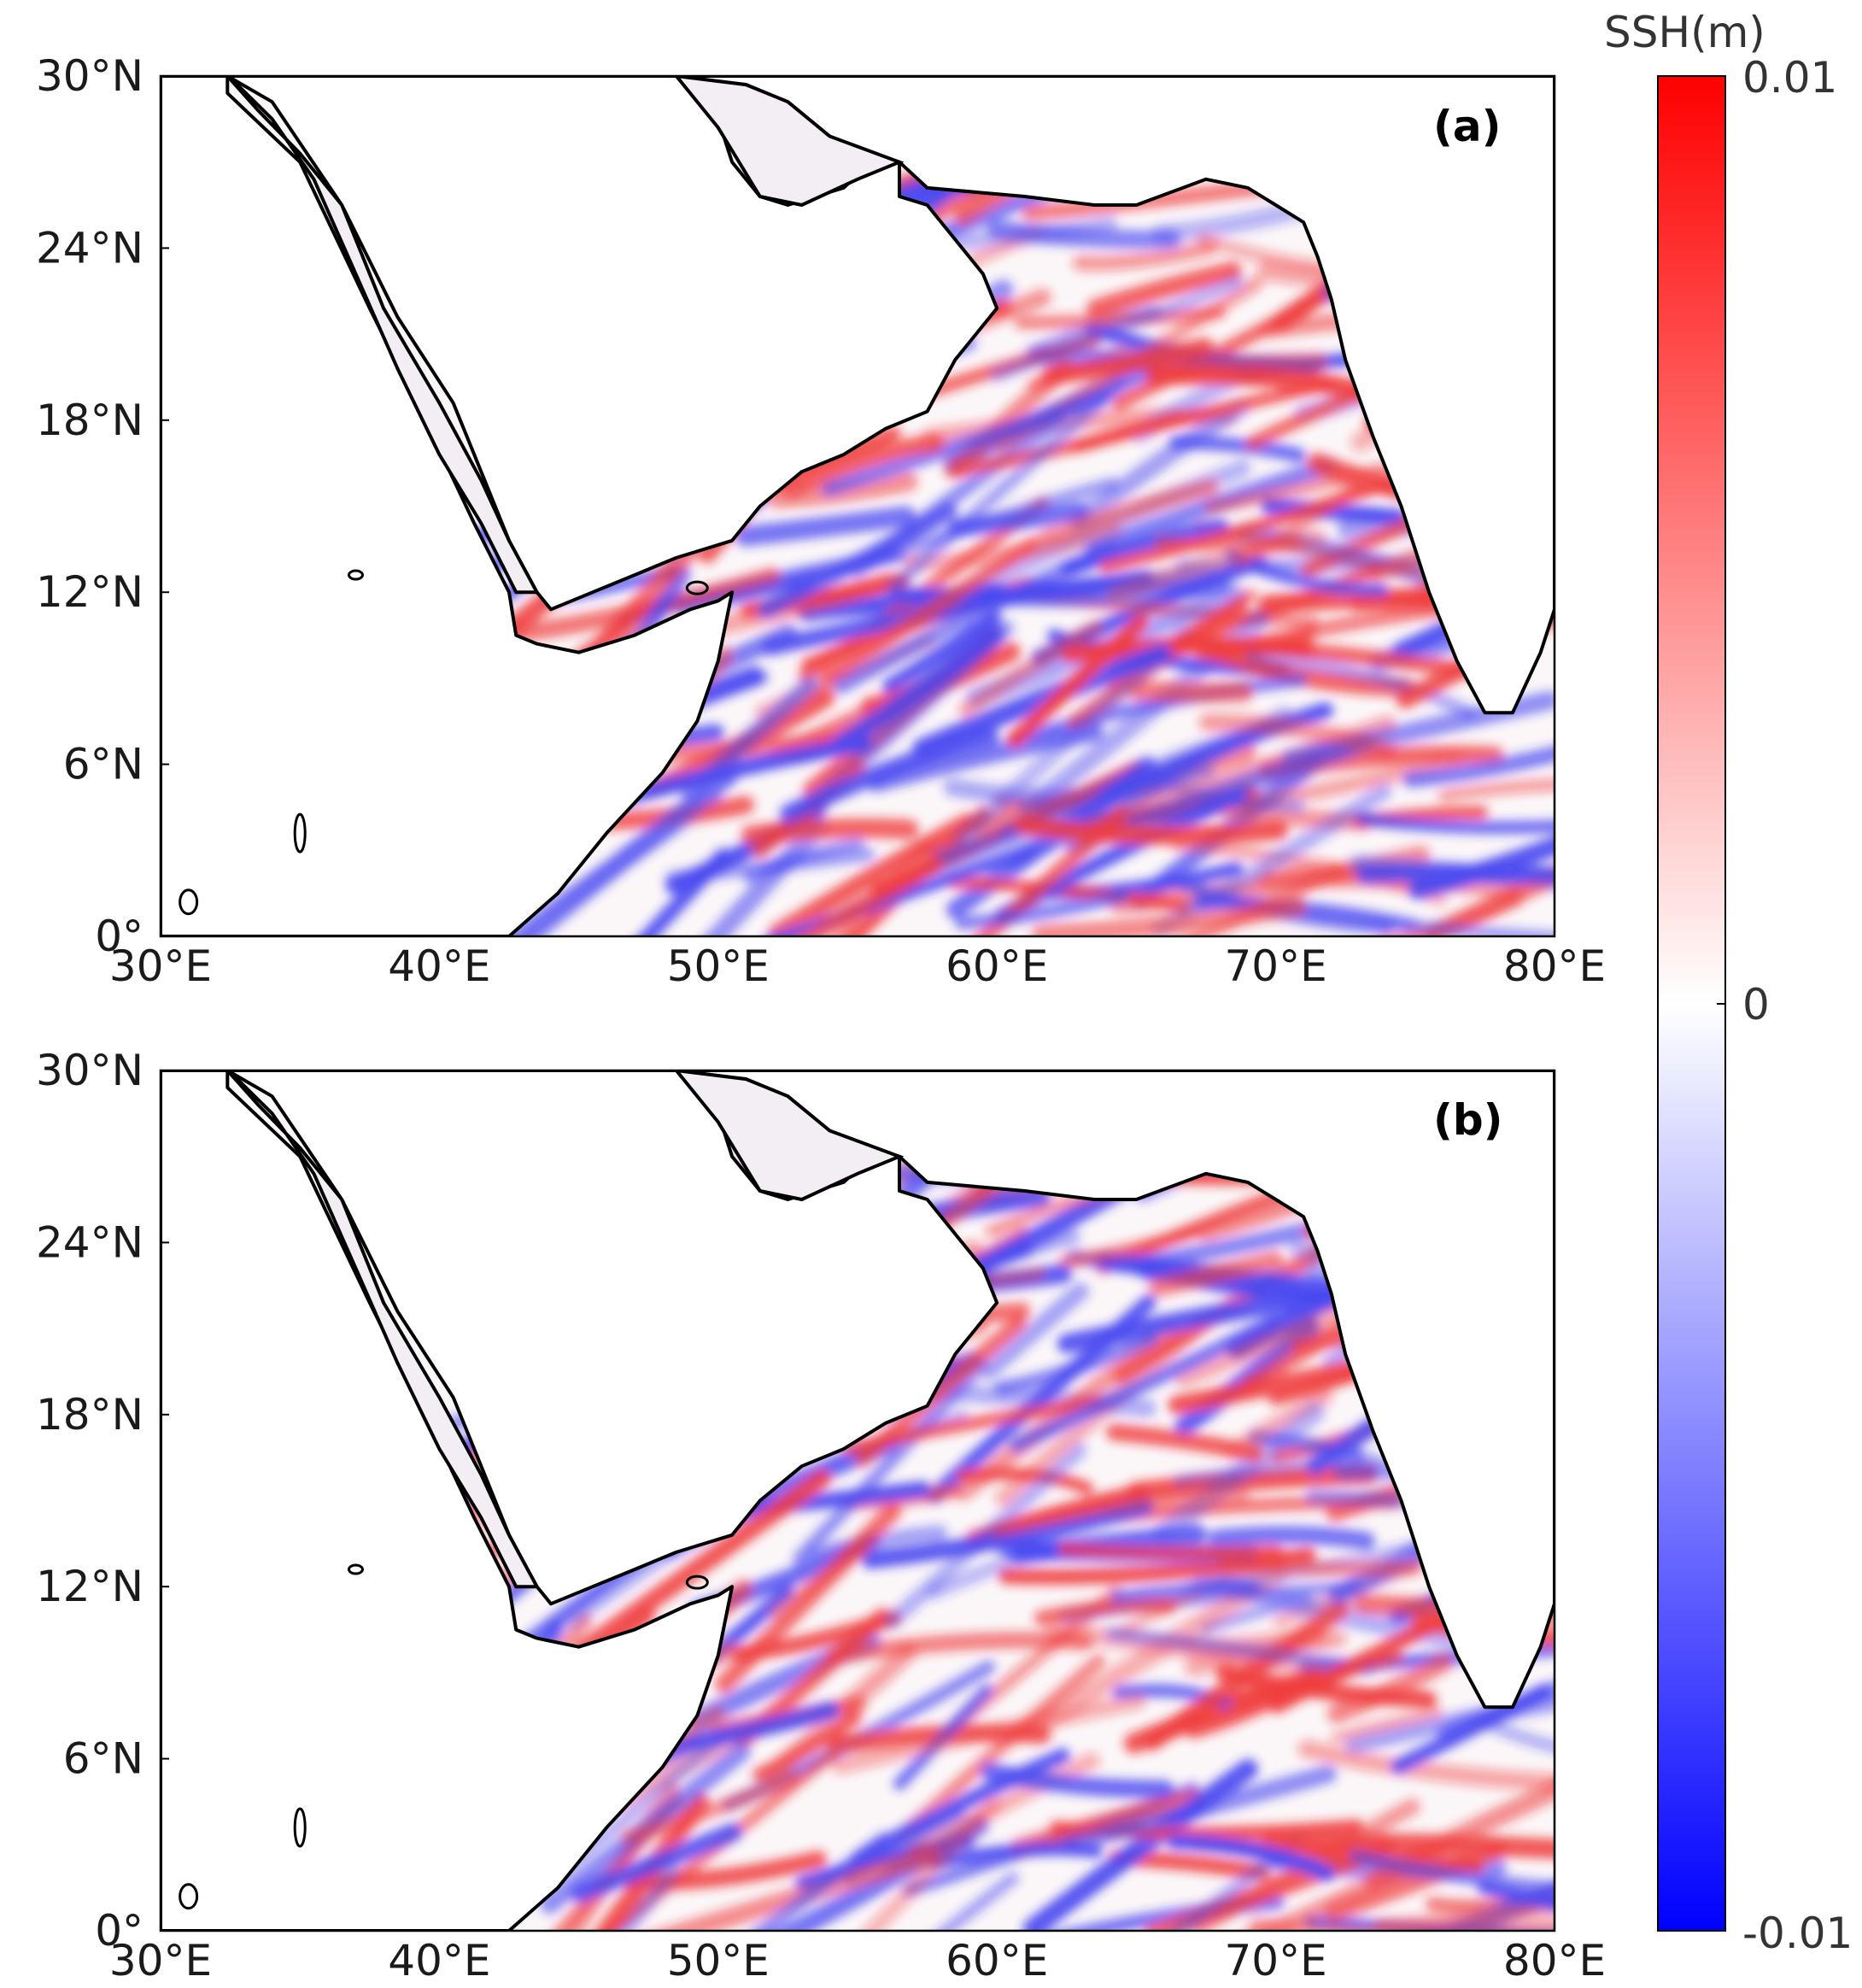  I want to click on panel-a-lon-ticks: 30°E 40°E 50°E 60°E 70°E 80°E, so click(857, 966).